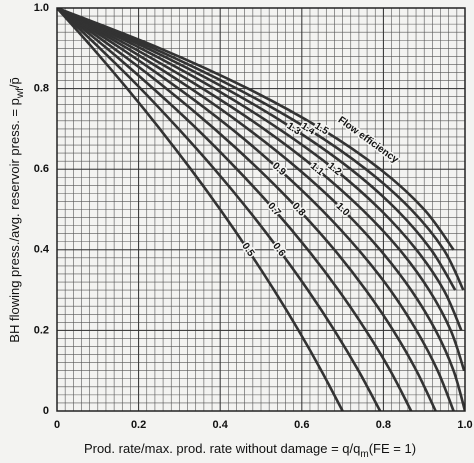 The width and height of the screenshot is (474, 463). I want to click on x-tick-label: 0.6, so click(301, 425).